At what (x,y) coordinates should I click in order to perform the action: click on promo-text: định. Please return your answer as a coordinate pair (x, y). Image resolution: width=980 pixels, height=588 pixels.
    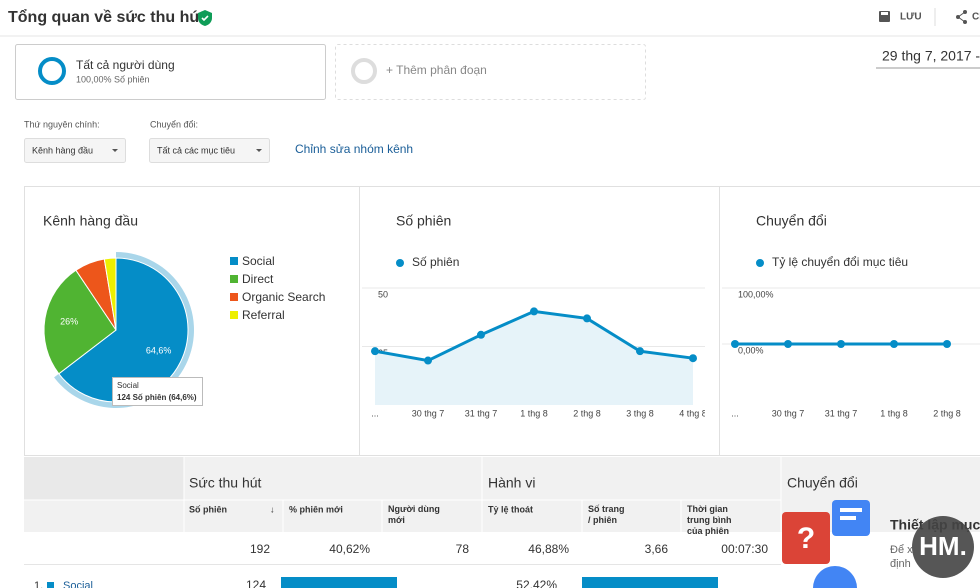
    Looking at the image, I should click on (900, 564).